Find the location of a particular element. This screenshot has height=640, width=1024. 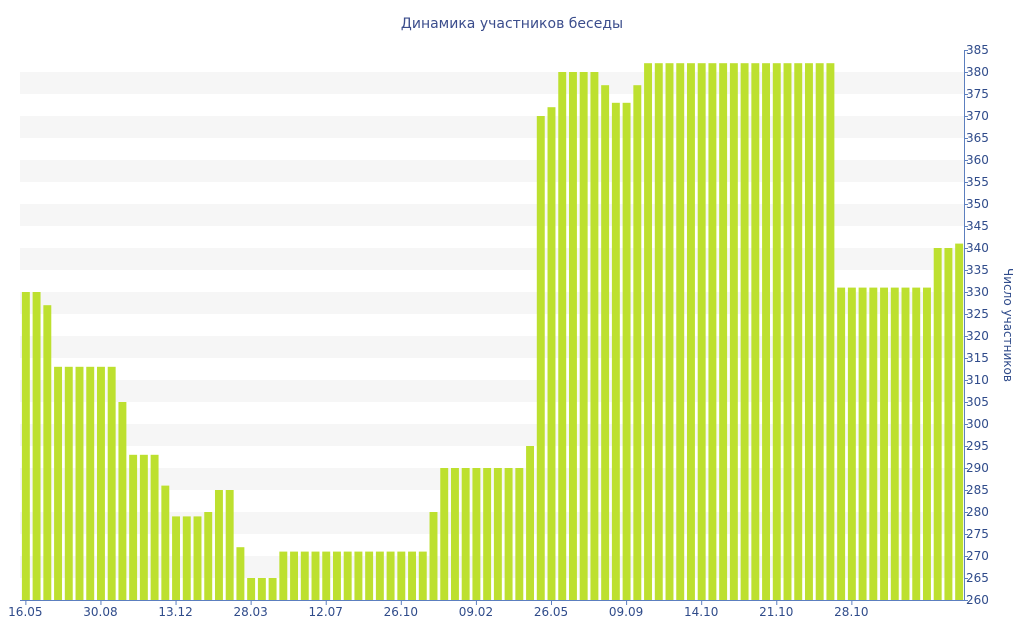

y-tick-label: 330 is located at coordinates (977, 292).